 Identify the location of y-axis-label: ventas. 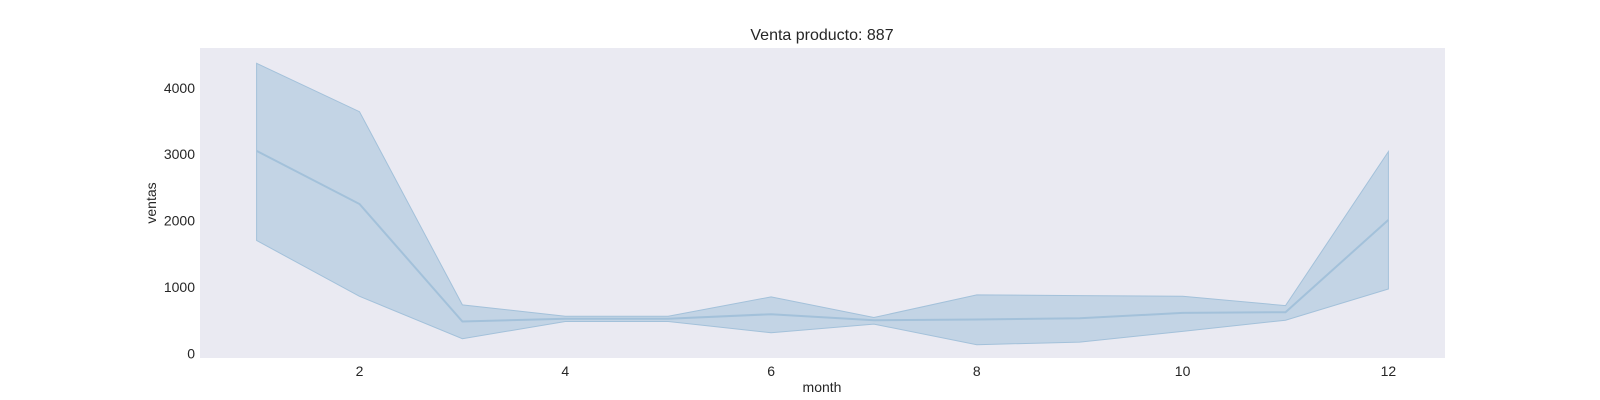
(151, 202).